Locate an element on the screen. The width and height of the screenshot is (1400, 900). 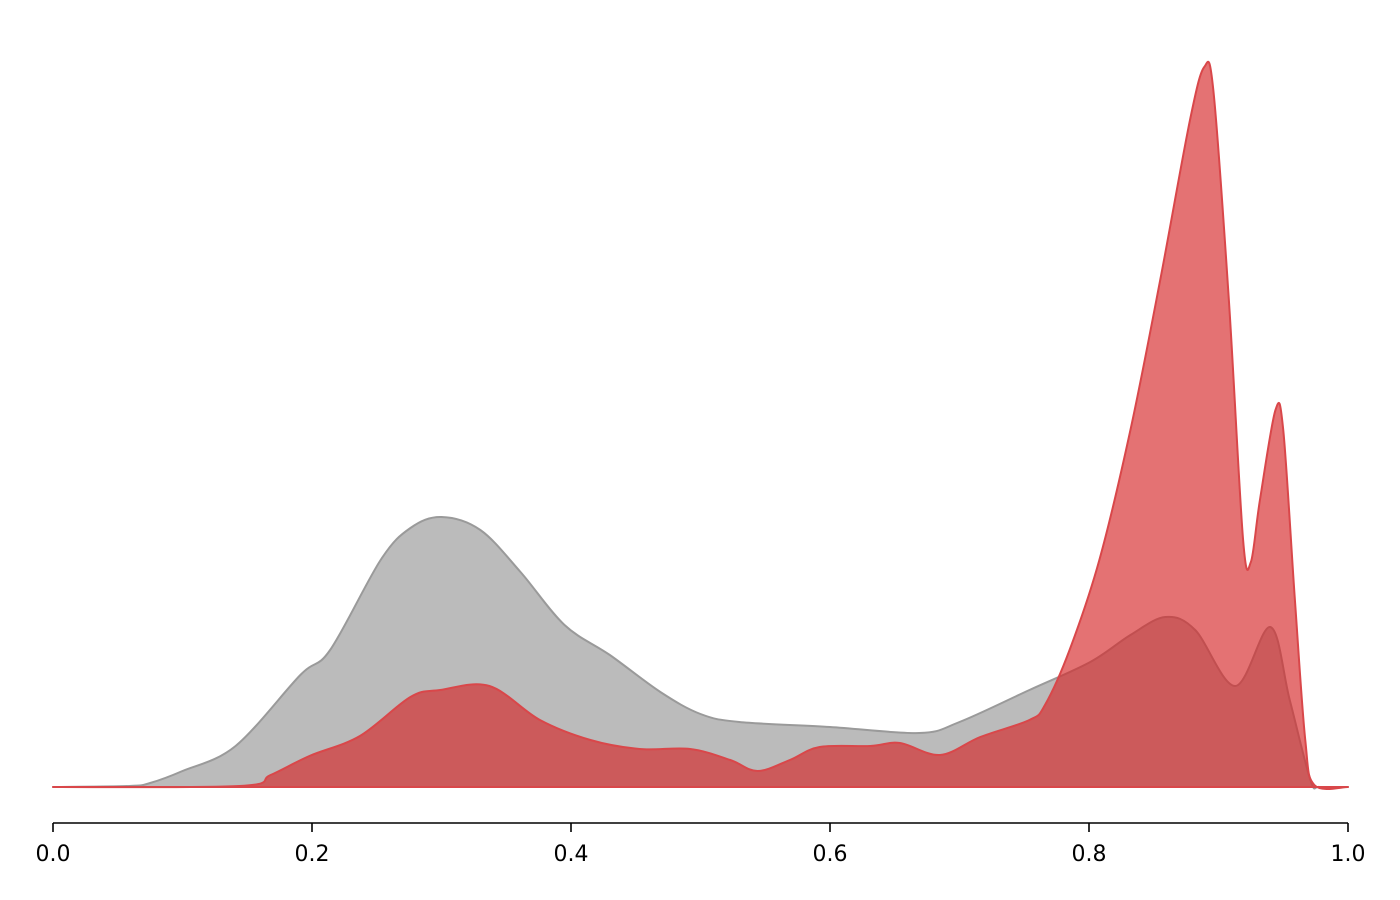
x-tick-label: 0.2 is located at coordinates (312, 854).